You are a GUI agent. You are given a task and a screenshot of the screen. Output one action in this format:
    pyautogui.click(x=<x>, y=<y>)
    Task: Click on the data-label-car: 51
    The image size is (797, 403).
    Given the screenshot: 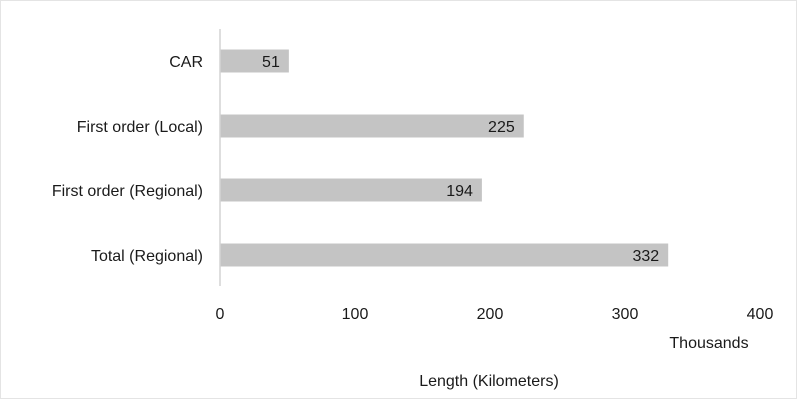 What is the action you would take?
    pyautogui.click(x=271, y=62)
    